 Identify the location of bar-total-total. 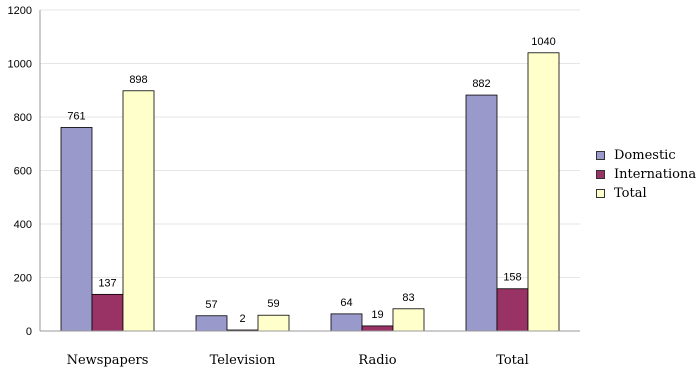
(543, 192).